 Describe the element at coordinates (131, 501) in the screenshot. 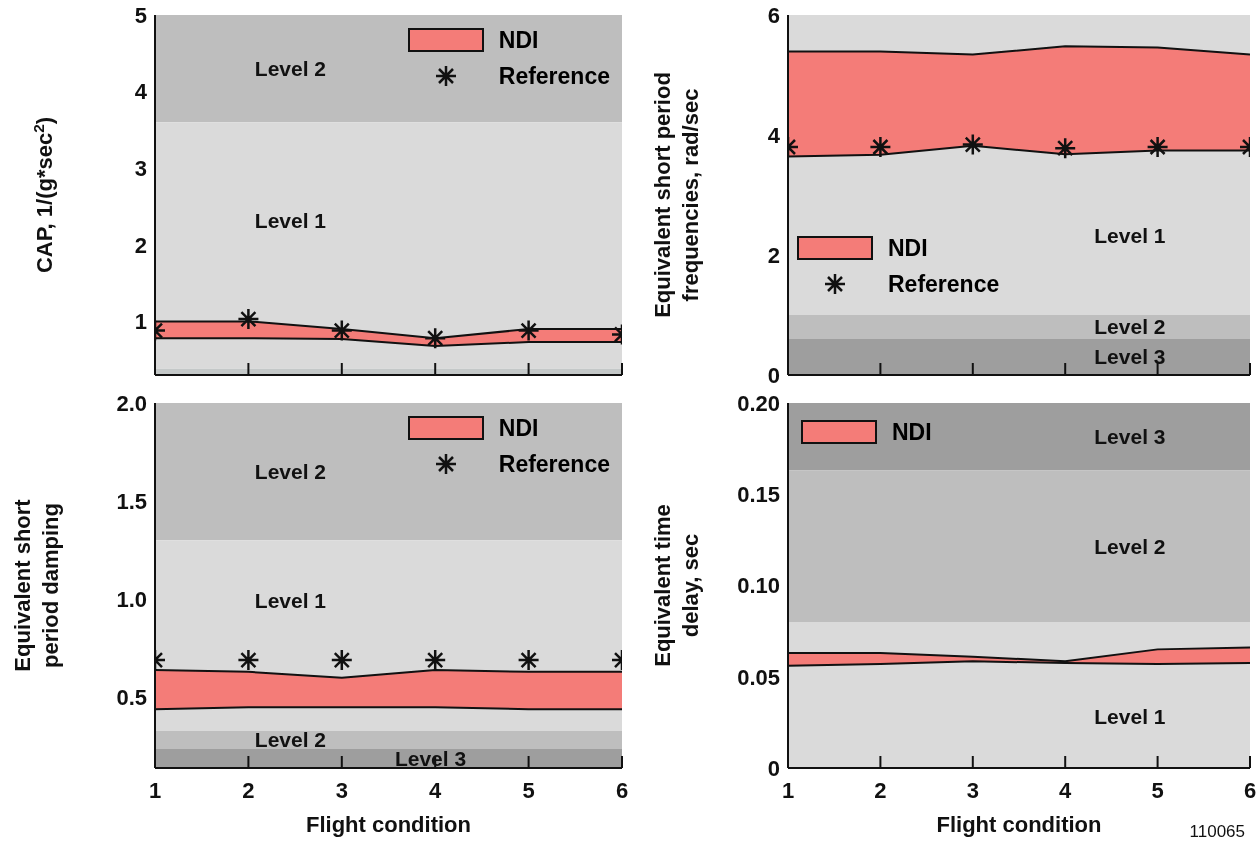

I see `y-tick-label: 1.5` at that location.